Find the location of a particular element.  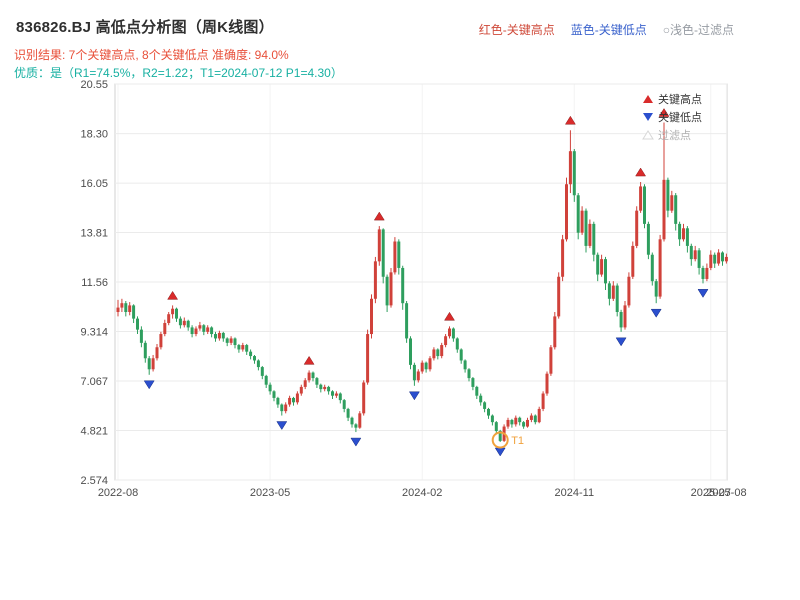

recognition-result-line: 识别结果: 7个关键高点, 8个关键低点 准确度: 94.0% is located at coordinates (151, 55).